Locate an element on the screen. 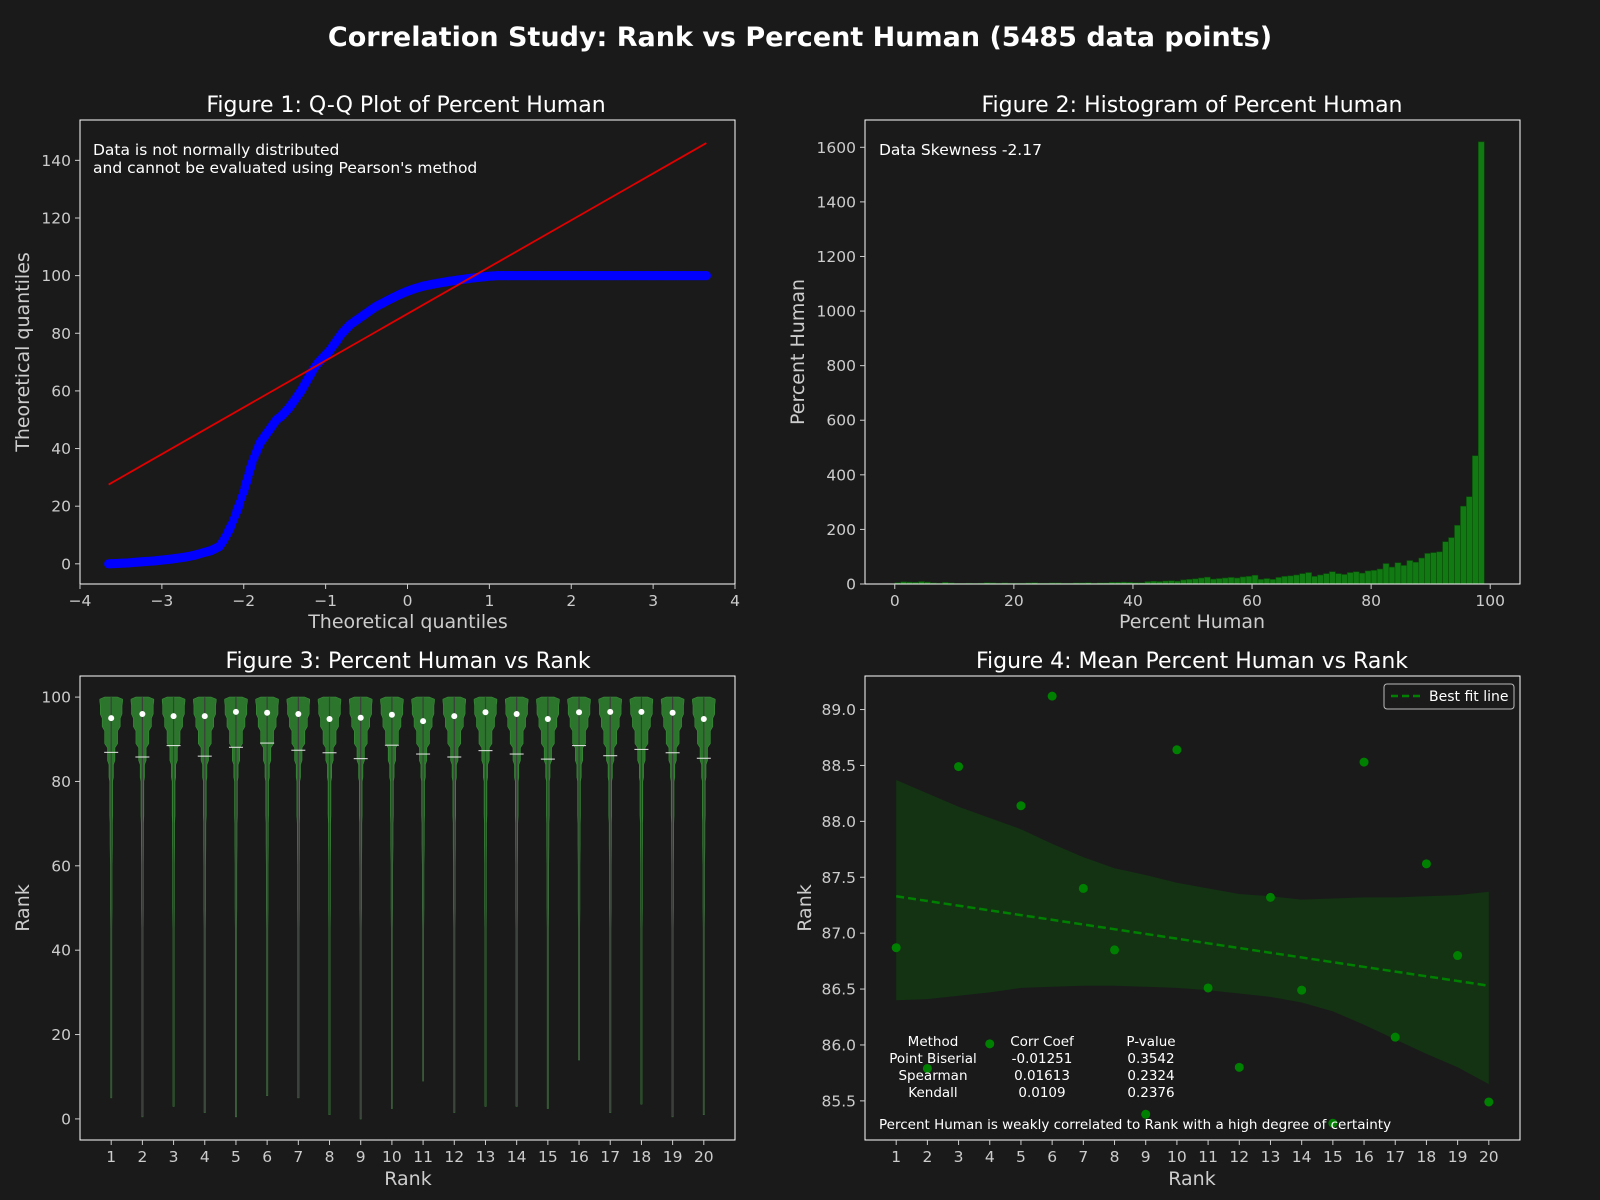 The width and height of the screenshot is (1600, 1200). violin-x-tick-label: 10 is located at coordinates (392, 1157).